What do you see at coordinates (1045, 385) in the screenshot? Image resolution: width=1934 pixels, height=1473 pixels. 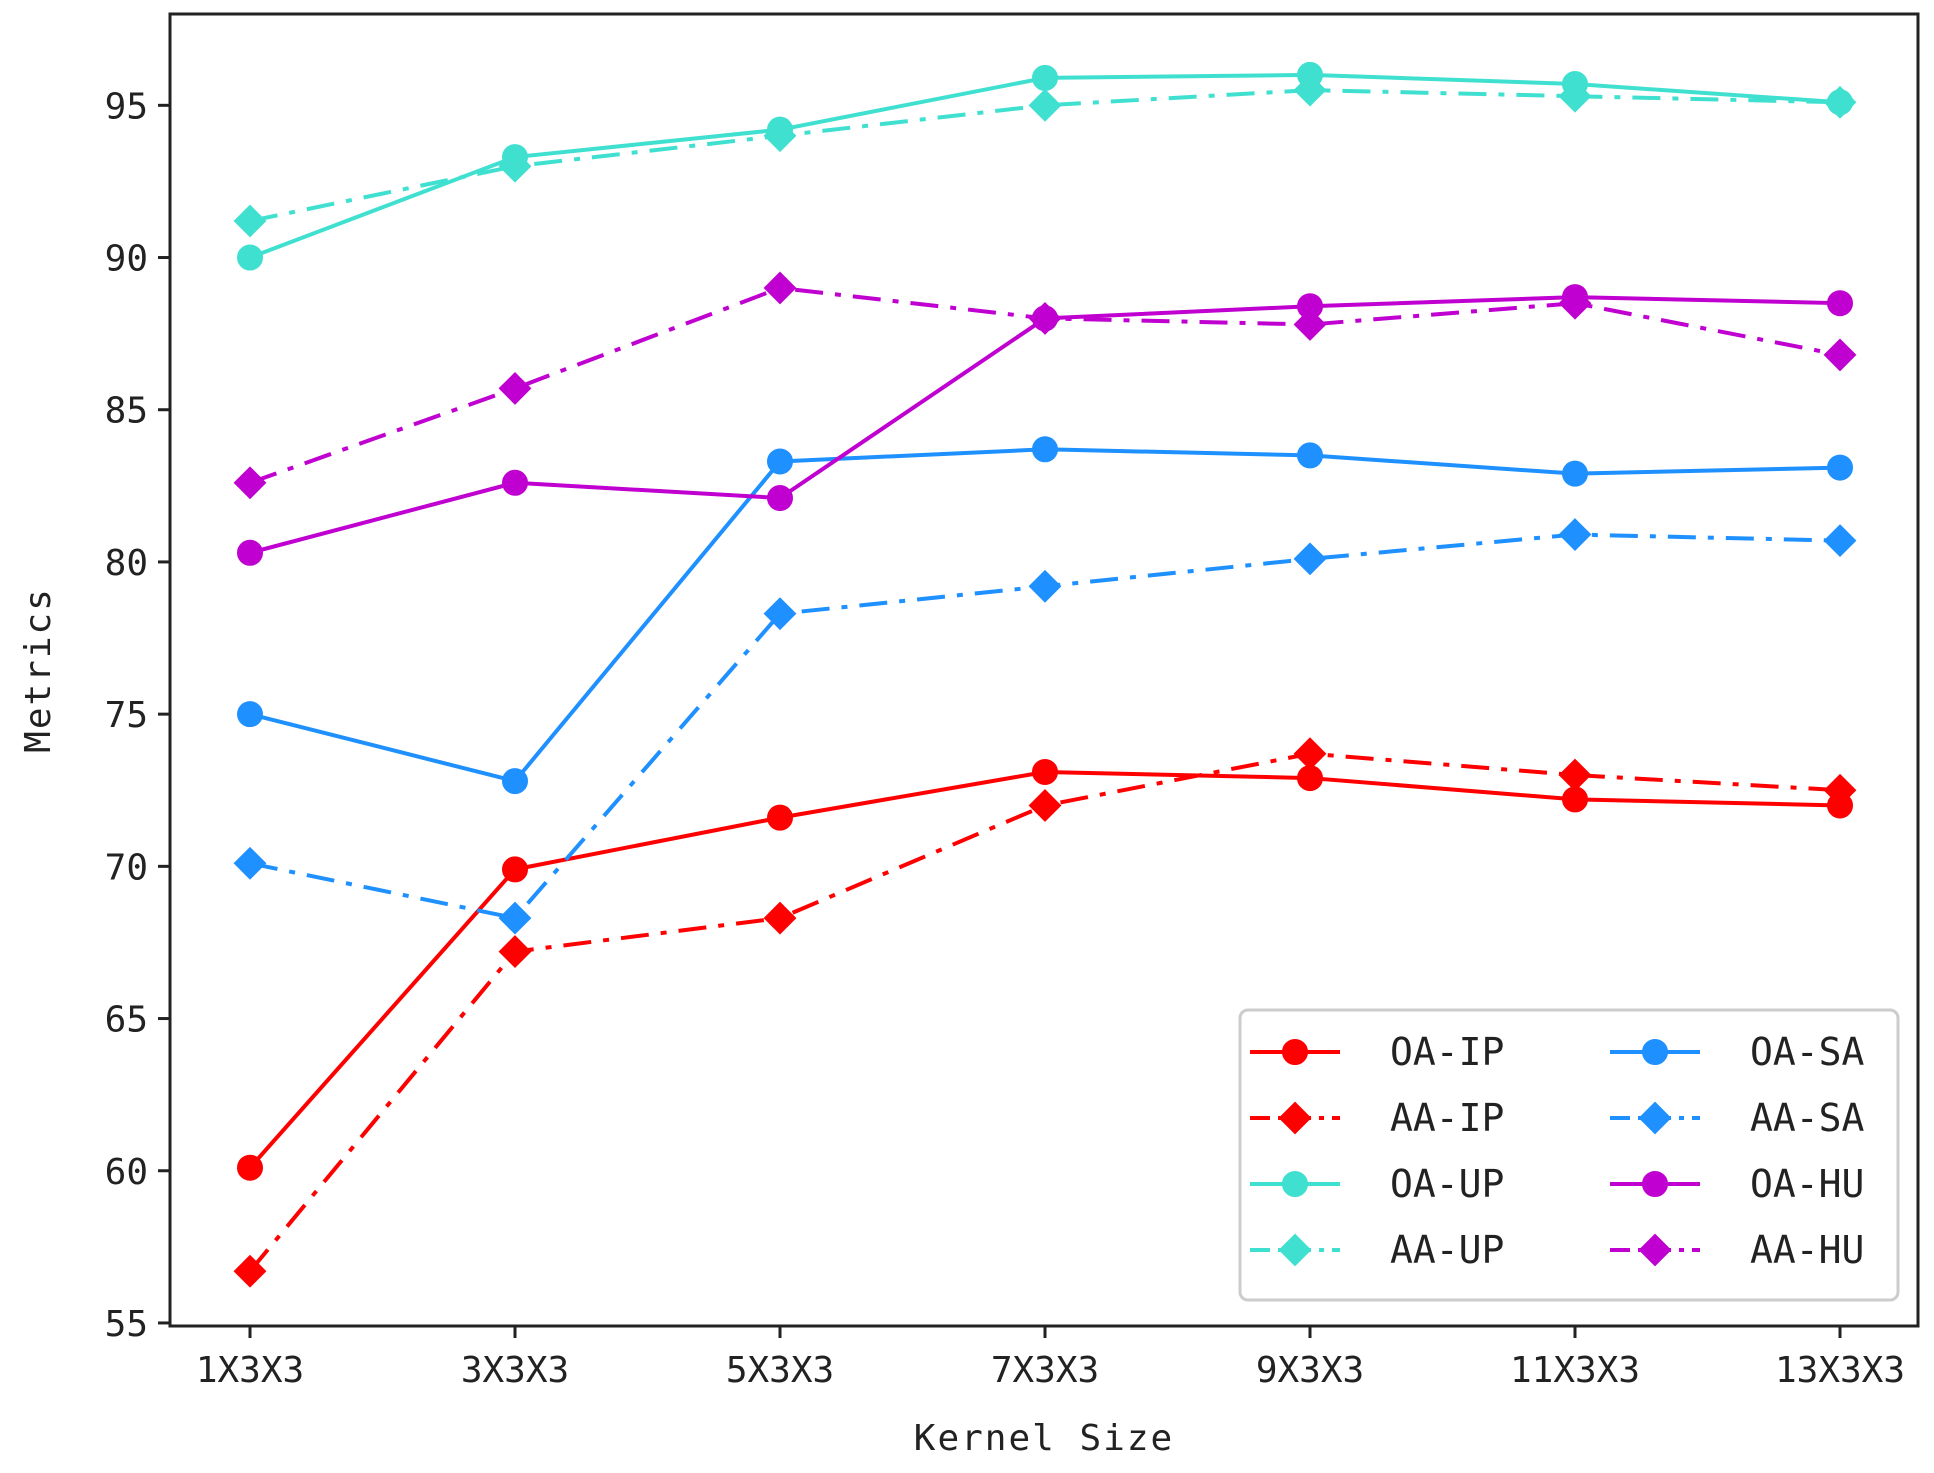 I see `series-aa-hu` at bounding box center [1045, 385].